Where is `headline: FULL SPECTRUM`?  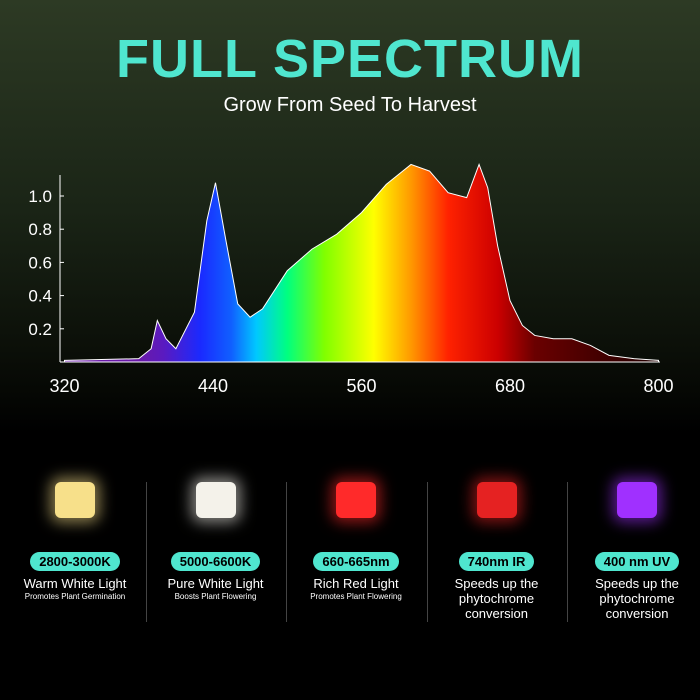 headline: FULL SPECTRUM is located at coordinates (350, 59).